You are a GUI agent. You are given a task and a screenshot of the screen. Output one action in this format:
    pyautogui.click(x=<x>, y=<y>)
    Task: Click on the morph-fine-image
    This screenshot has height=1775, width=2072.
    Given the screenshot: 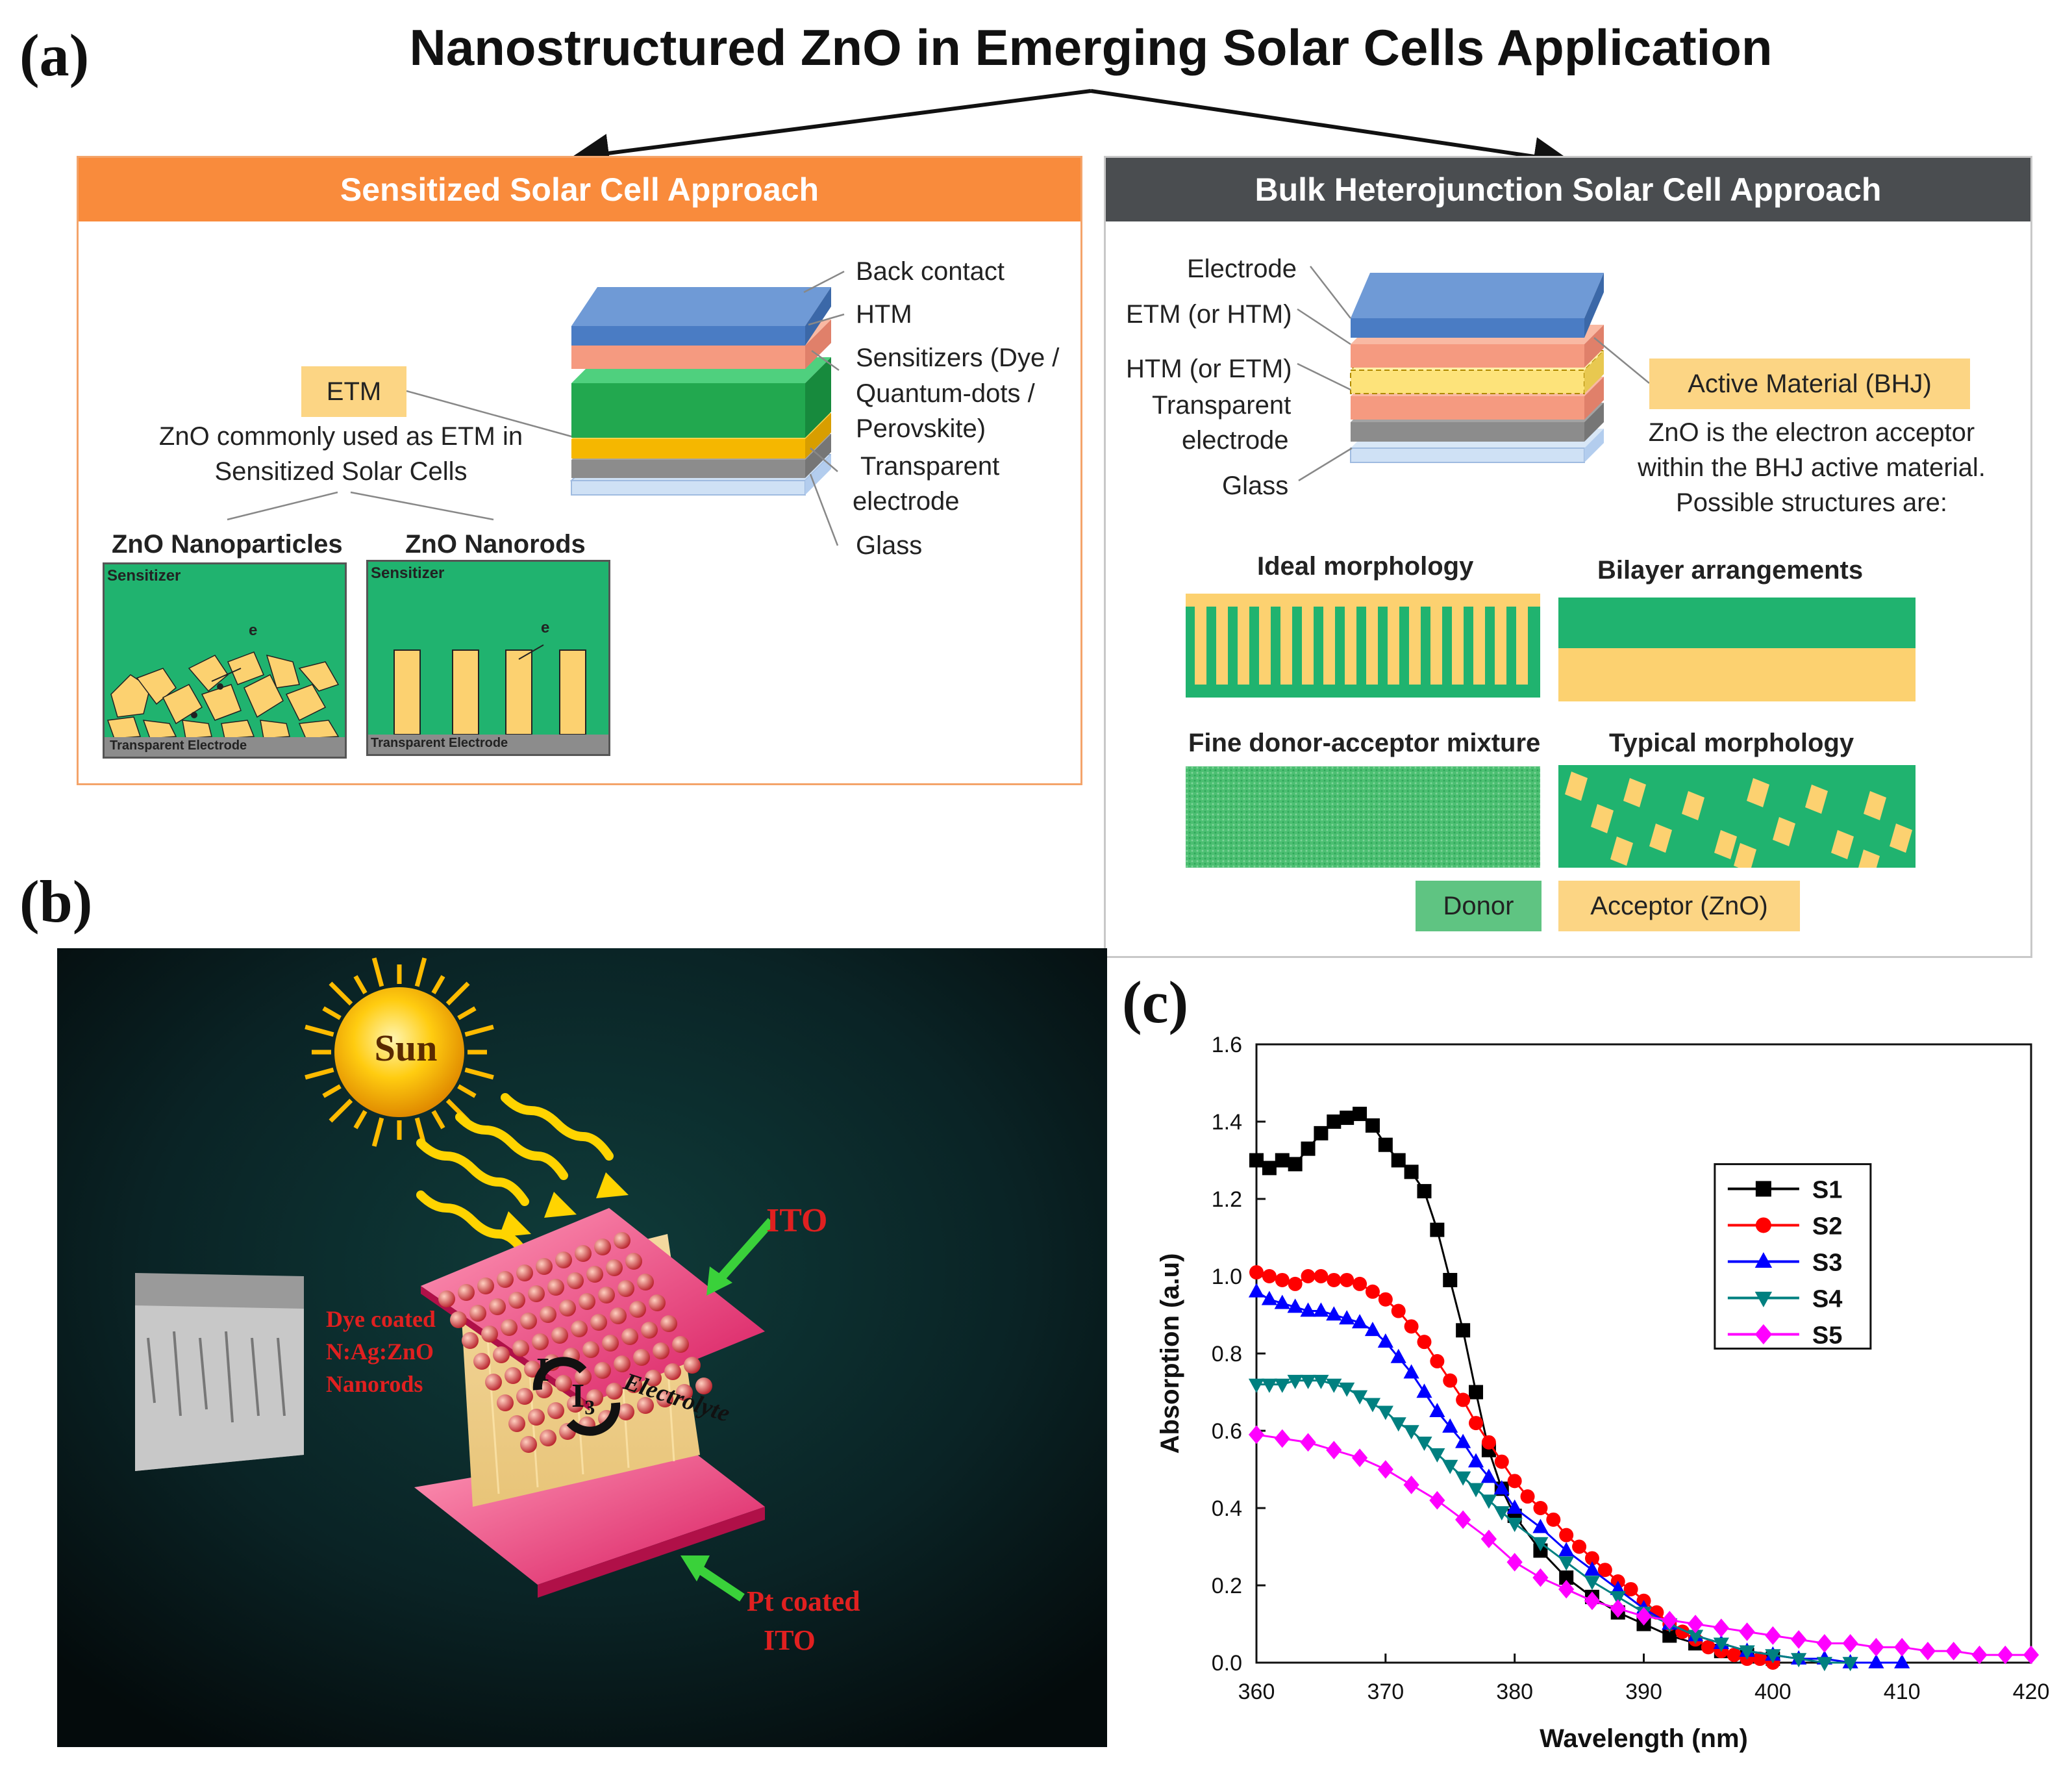 What is the action you would take?
    pyautogui.click(x=1363, y=817)
    